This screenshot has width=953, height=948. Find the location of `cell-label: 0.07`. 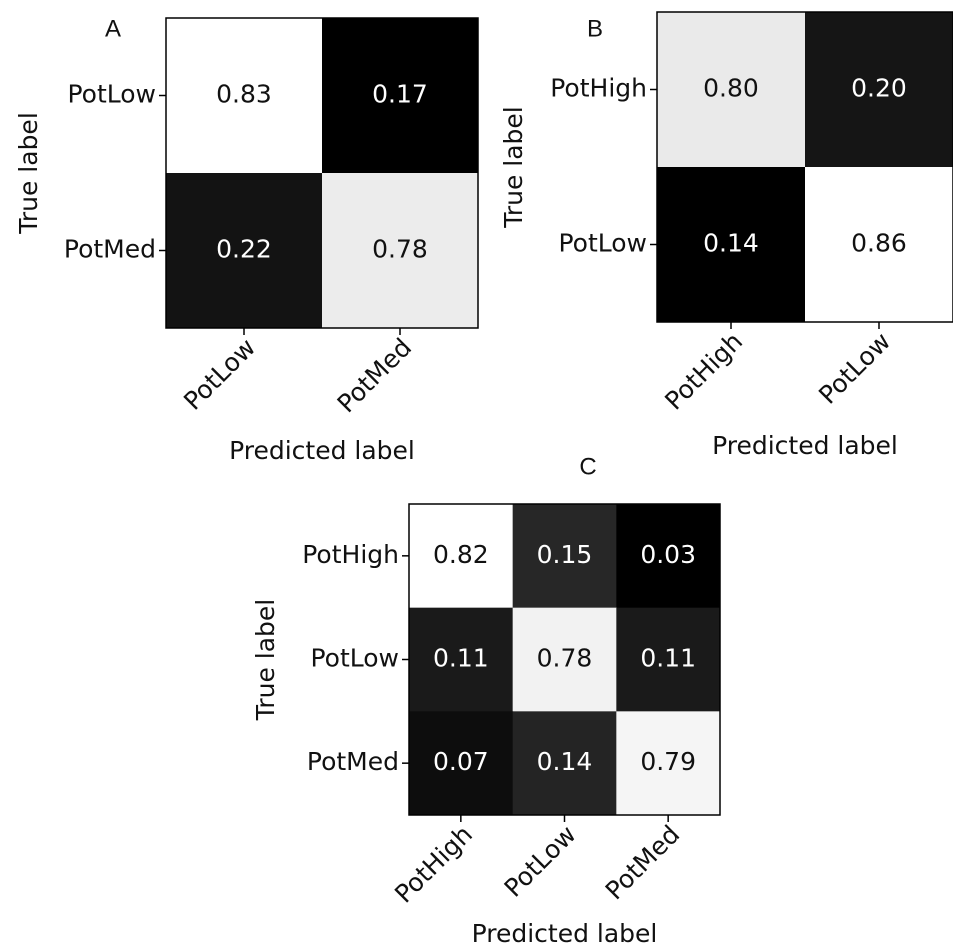

cell-label: 0.07 is located at coordinates (461, 761).